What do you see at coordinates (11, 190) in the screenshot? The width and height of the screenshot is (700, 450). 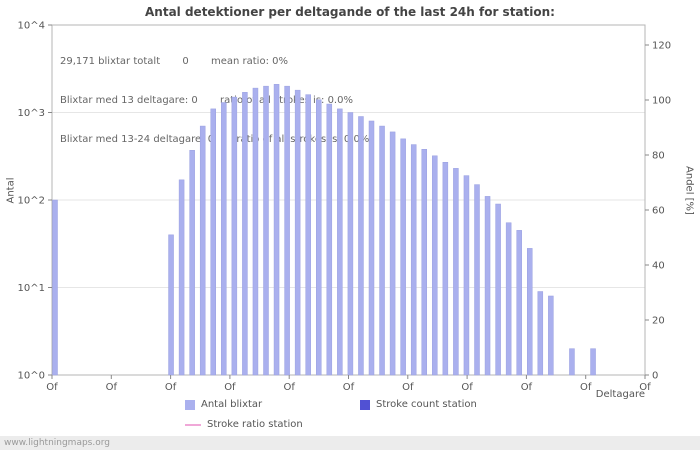 I see `y-axis-label-left: Antal` at bounding box center [11, 190].